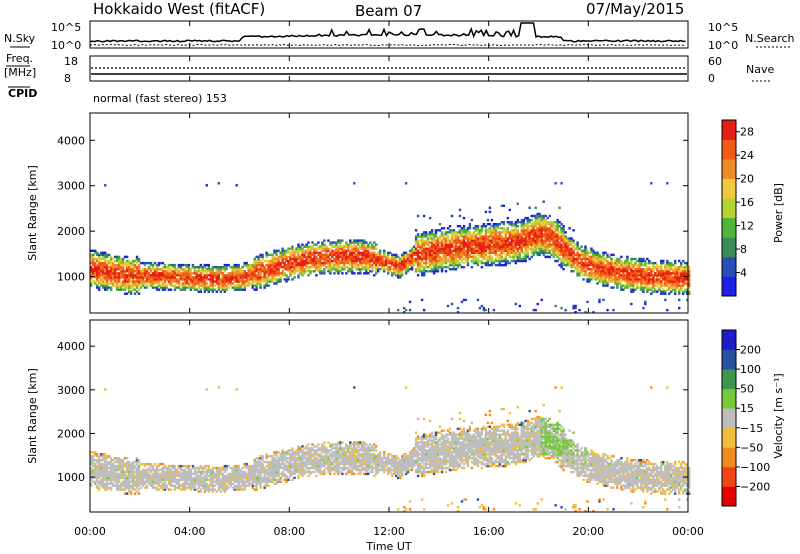 The image size is (800, 554). Describe the element at coordinates (729, 169) in the screenshot. I see `colorbar-swatch` at that location.